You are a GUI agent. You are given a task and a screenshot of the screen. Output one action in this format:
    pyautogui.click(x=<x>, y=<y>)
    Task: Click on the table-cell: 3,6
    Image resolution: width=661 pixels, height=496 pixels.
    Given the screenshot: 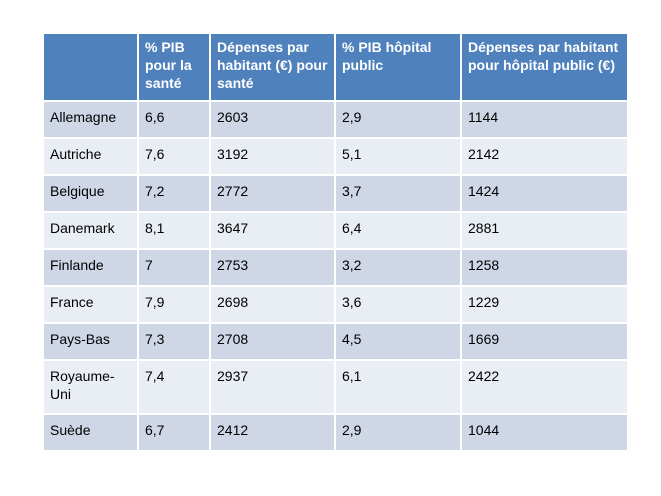 What is the action you would take?
    pyautogui.click(x=398, y=305)
    